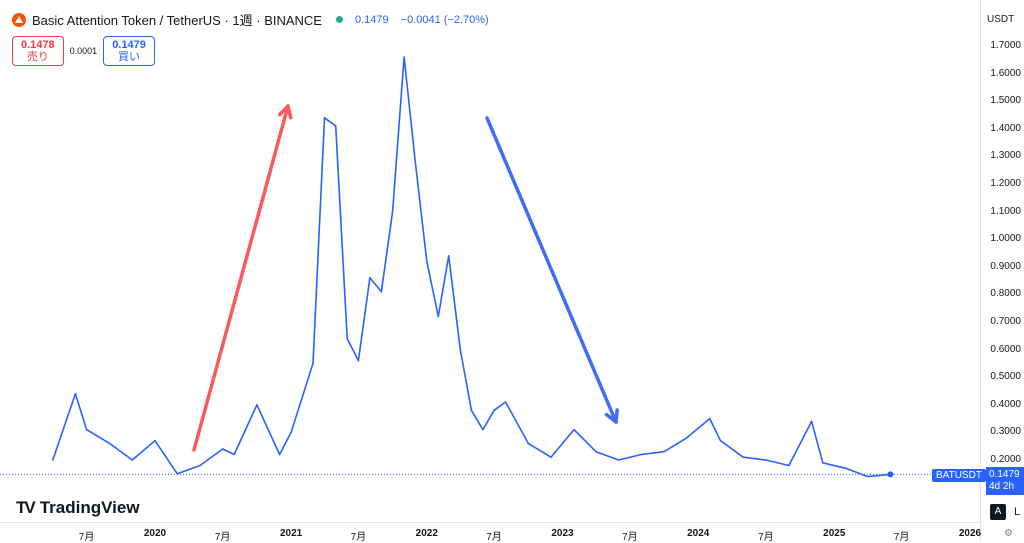 This screenshot has height=543, width=1024. What do you see at coordinates (155, 533) in the screenshot?
I see `time-tick-label: 2020` at bounding box center [155, 533].